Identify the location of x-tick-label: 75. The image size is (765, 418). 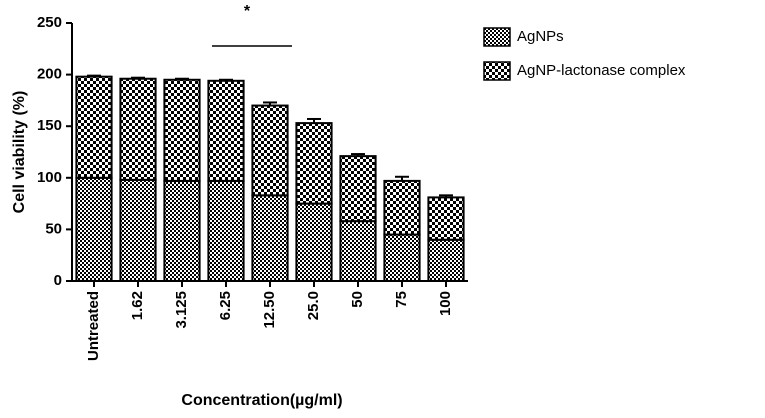
(401, 299).